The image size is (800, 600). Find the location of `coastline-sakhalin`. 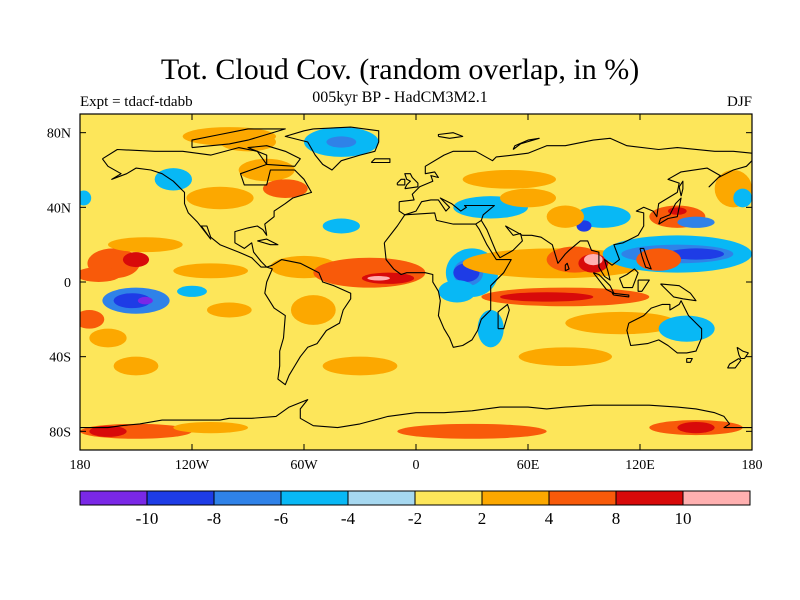

coastline-sakhalin is located at coordinates (681, 188).